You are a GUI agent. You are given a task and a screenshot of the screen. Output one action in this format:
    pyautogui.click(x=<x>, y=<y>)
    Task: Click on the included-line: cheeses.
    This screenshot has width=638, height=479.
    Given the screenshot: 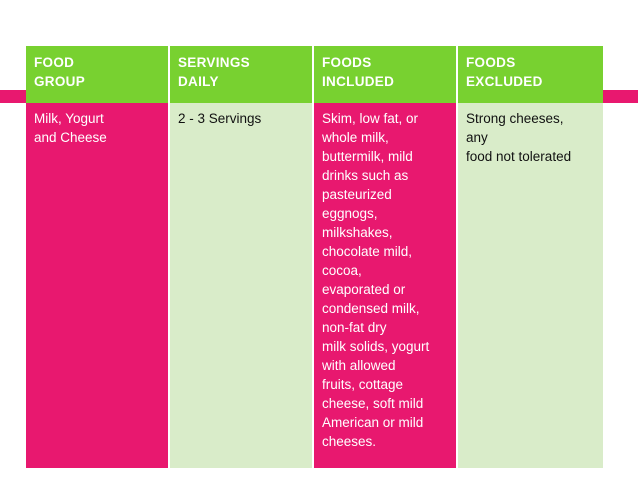 What is the action you would take?
    pyautogui.click(x=349, y=441)
    